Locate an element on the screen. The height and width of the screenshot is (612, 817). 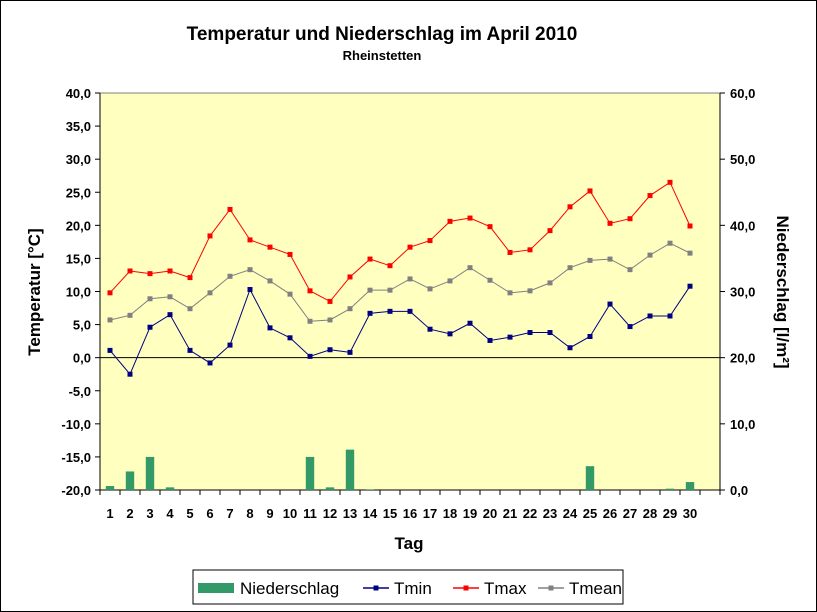
y-tick-left-label: 40,0 is located at coordinates (78, 93).